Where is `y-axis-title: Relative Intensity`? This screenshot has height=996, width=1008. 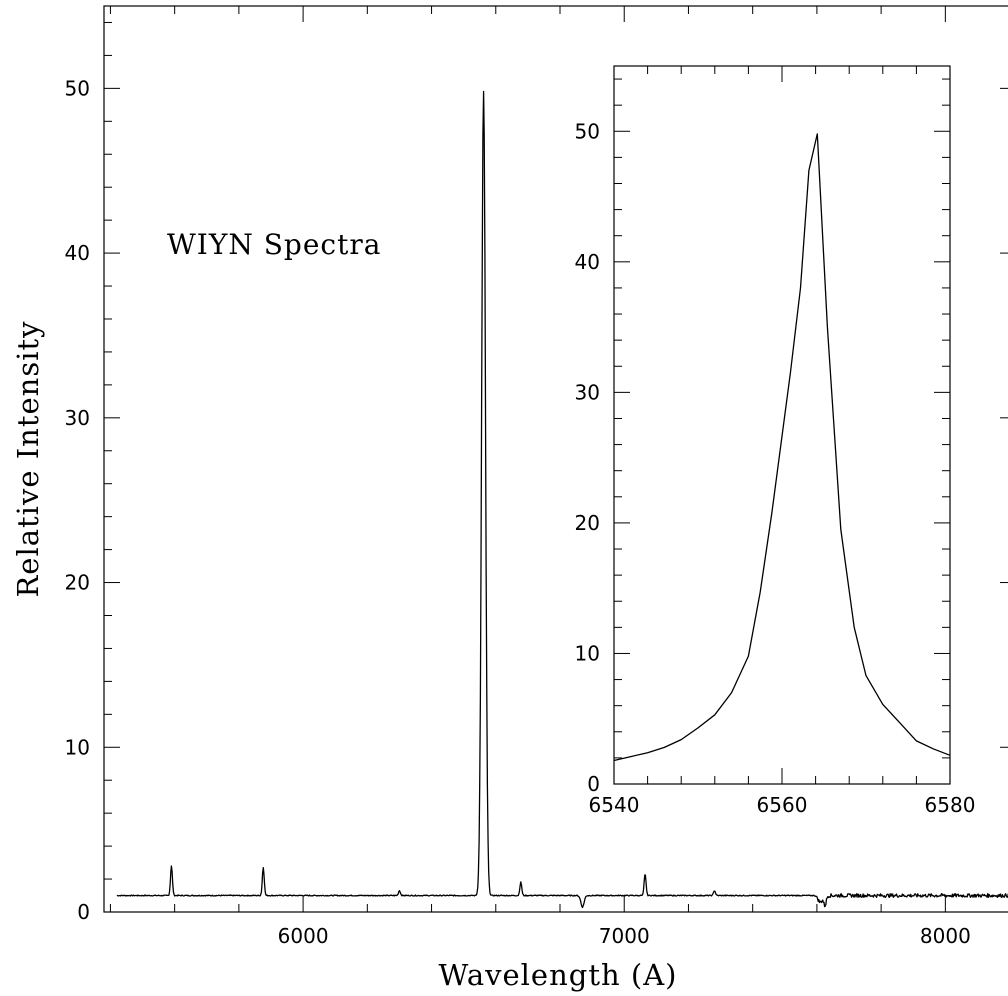
y-axis-title: Relative Intensity is located at coordinates (28, 458).